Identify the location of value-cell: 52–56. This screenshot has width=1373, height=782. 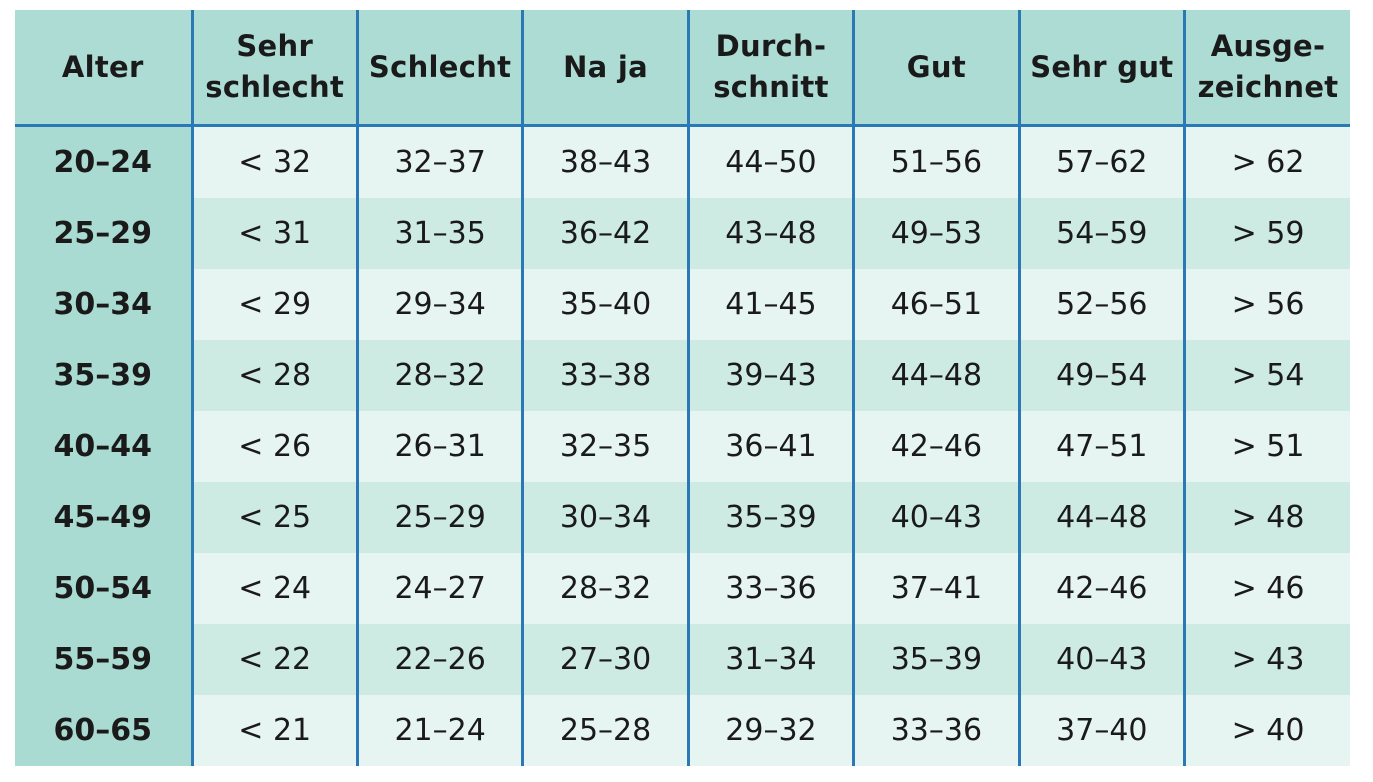
(1101, 304).